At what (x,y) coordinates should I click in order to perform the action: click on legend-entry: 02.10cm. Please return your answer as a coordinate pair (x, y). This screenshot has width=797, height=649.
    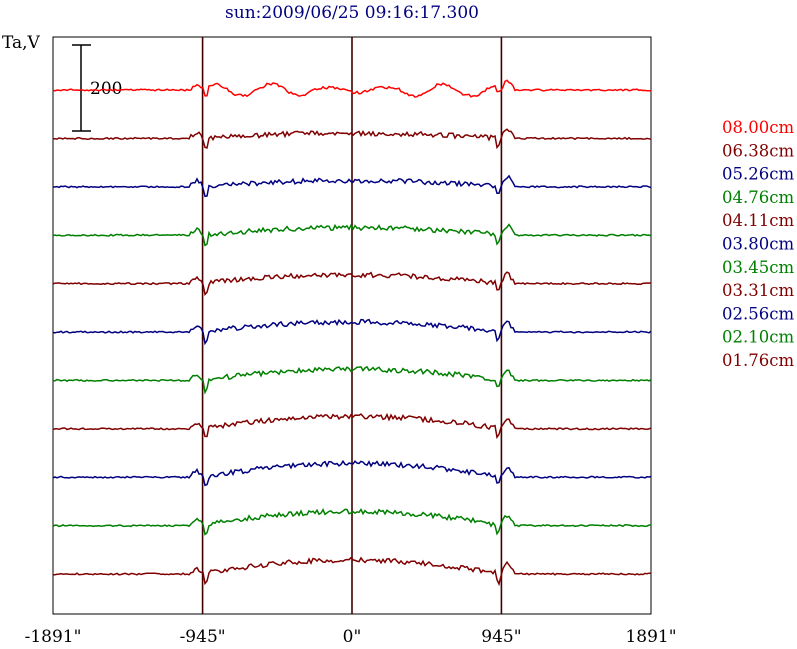
    Looking at the image, I should click on (758, 337).